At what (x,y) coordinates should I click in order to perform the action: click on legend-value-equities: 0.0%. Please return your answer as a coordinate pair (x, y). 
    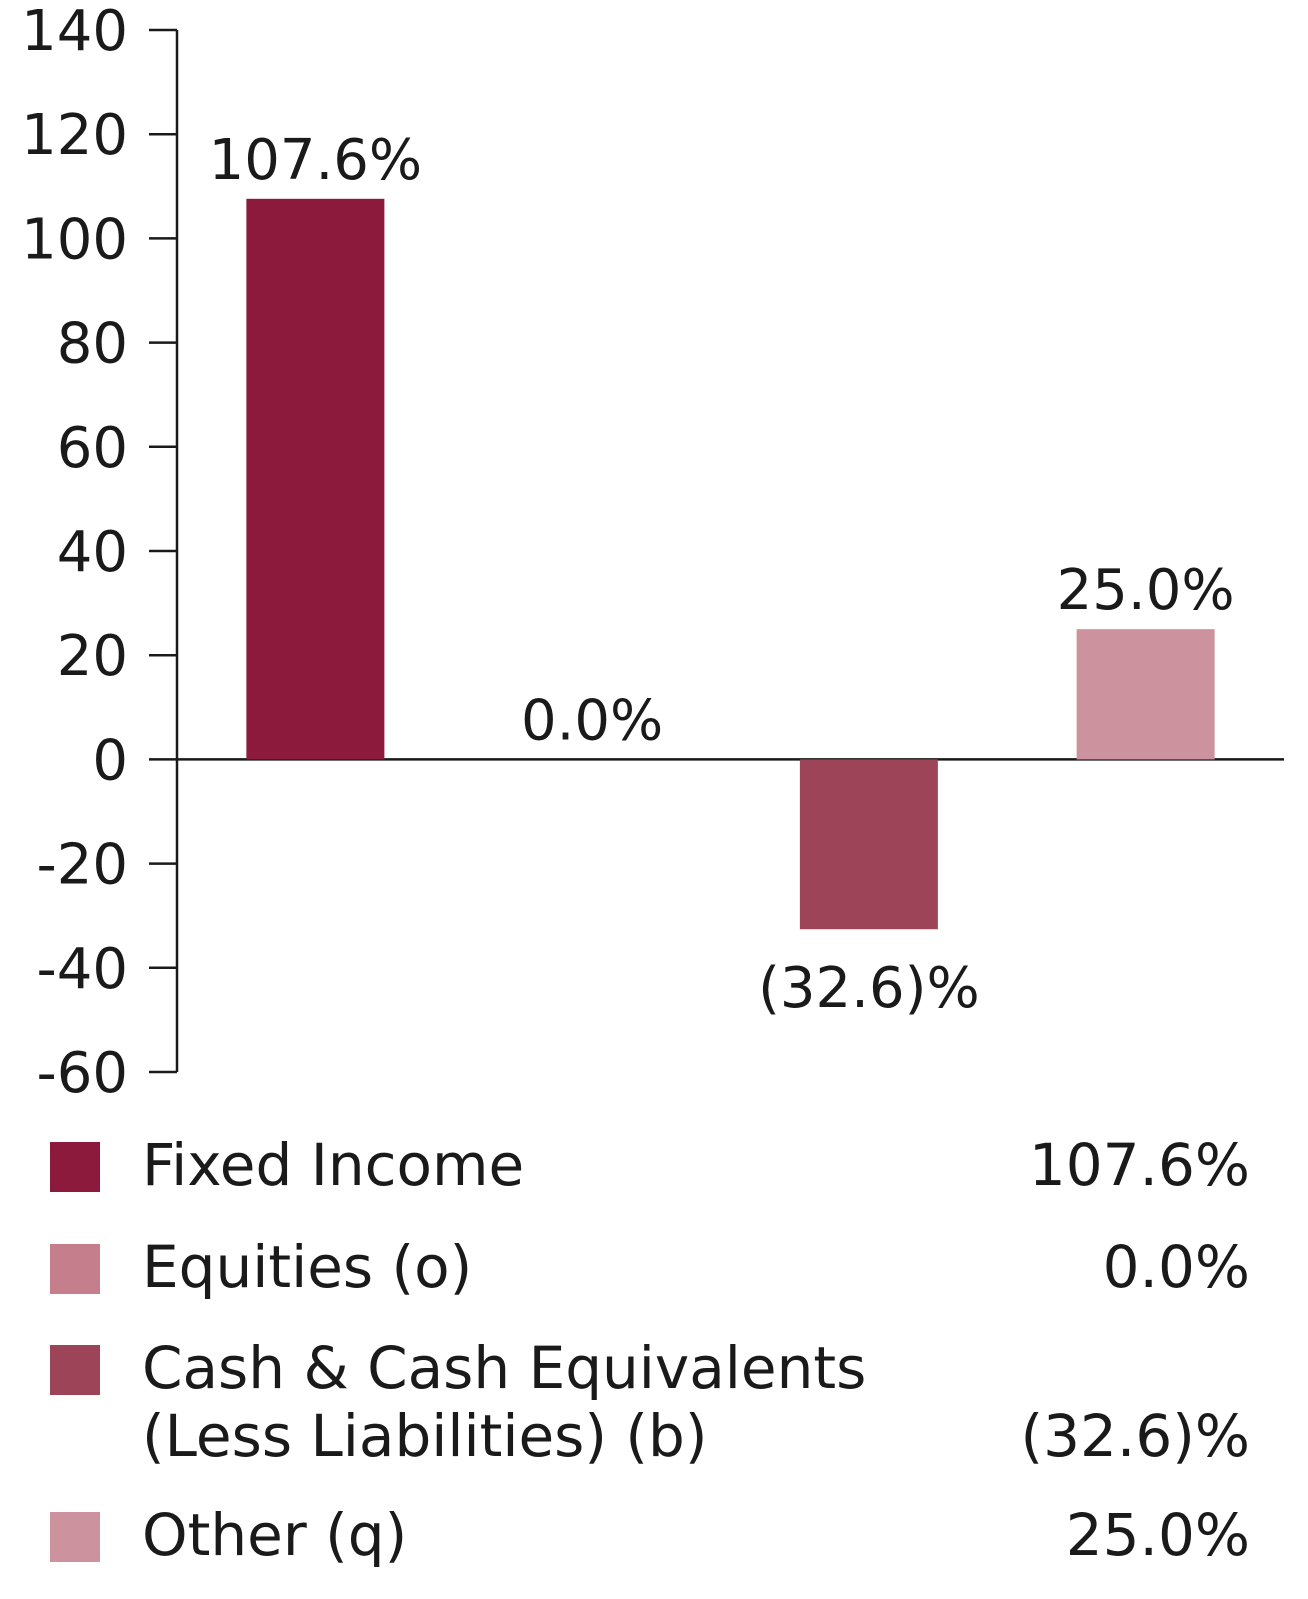
    Looking at the image, I should click on (1176, 1267).